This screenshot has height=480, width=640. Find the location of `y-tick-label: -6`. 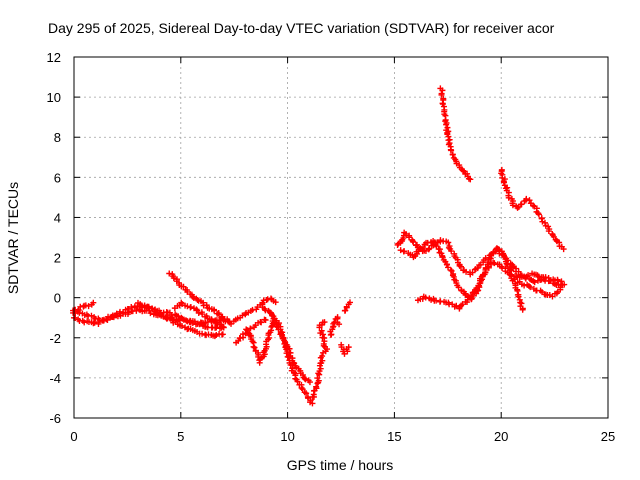

y-tick-label: -6 is located at coordinates (55, 418).